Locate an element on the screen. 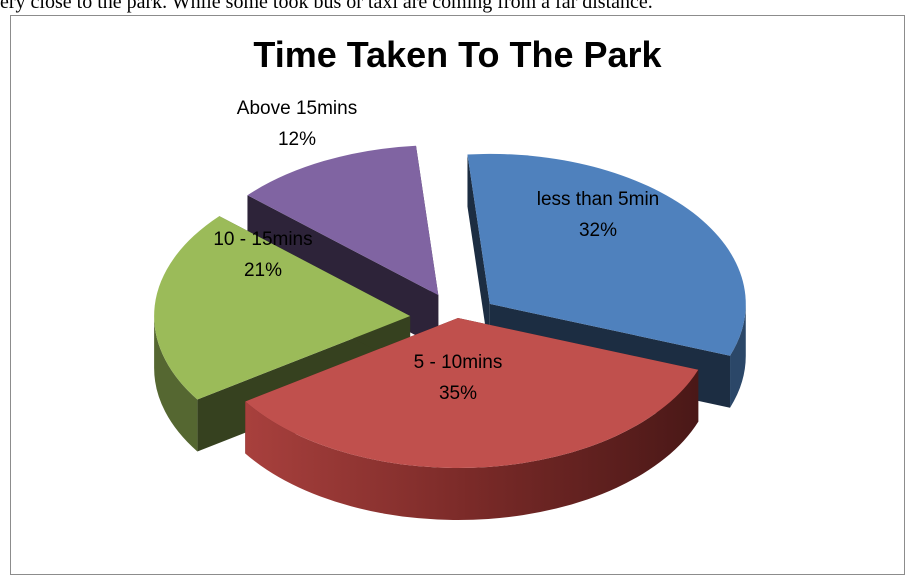  chart-title: Time Taken To The Park is located at coordinates (457, 54).